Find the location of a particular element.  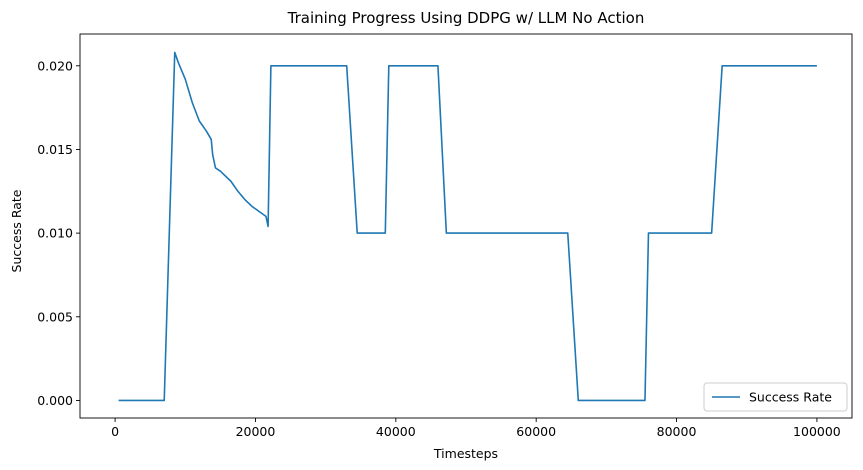

y-axis-ticks: 0.000 0.005 0.010 0.015 0.020 is located at coordinates (58, 233).